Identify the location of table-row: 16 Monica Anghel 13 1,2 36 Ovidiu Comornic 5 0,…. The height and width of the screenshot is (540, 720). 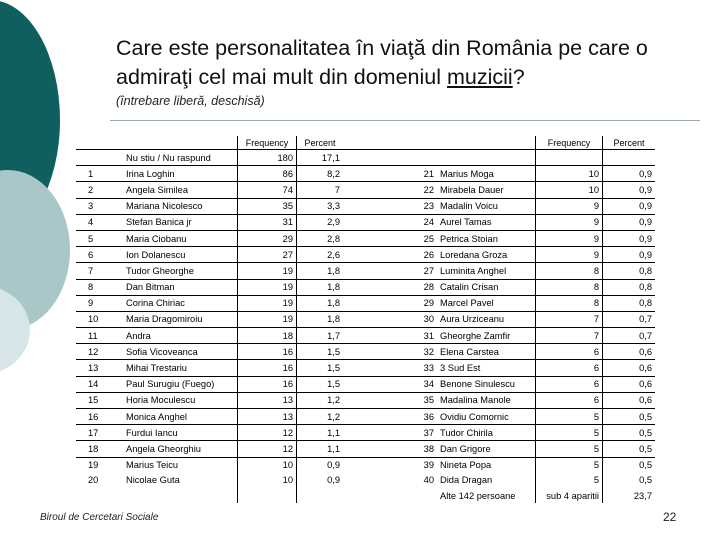
(365, 416).